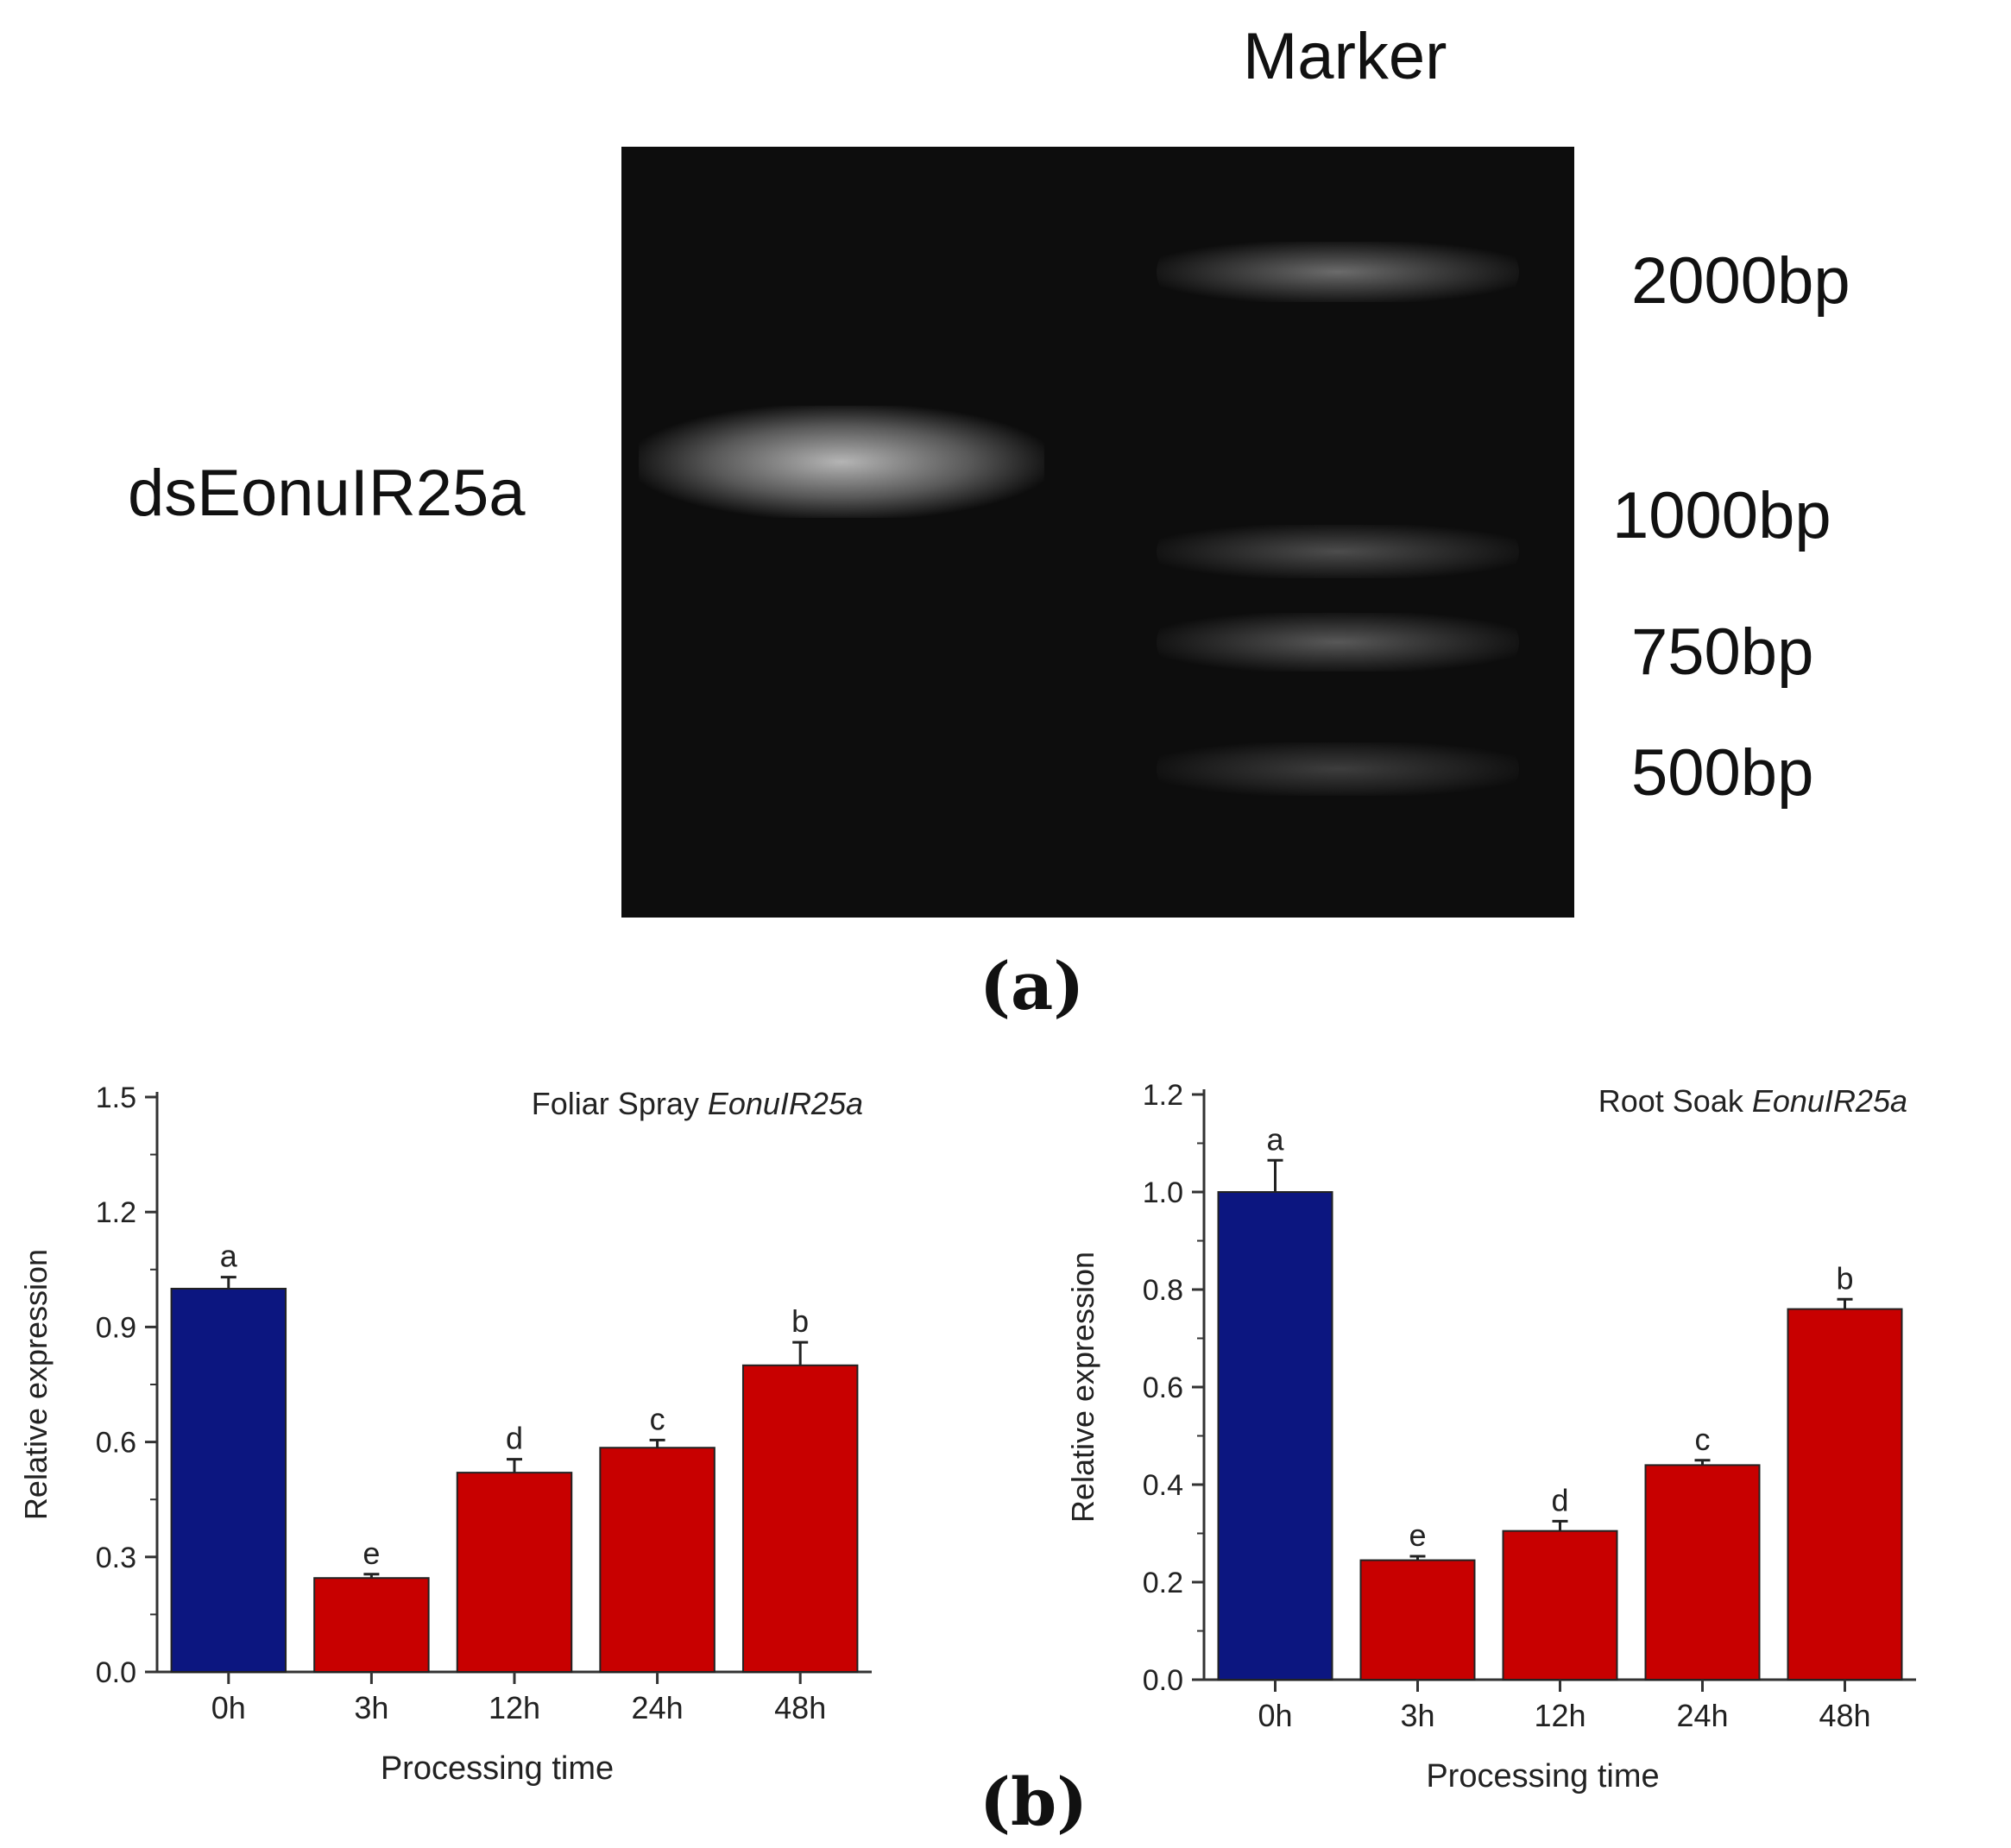 This screenshot has height=1848, width=2011. Describe the element at coordinates (327, 493) in the screenshot. I see `sample-label: dsEonuIR25a` at that location.